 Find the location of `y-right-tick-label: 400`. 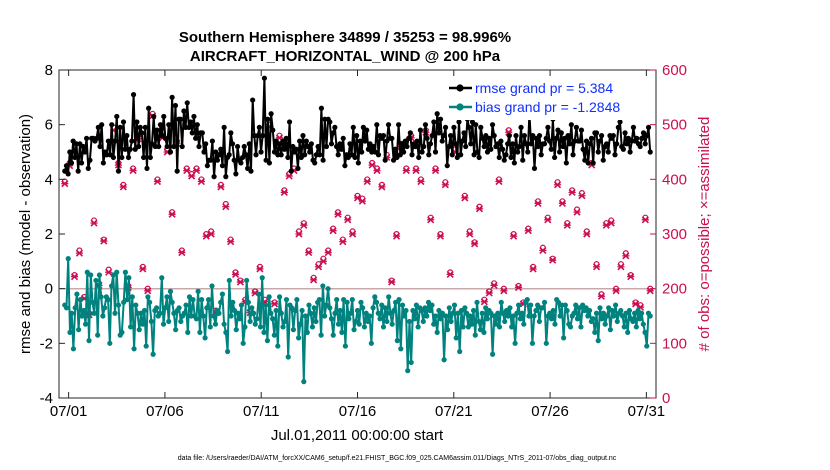

y-right-tick-label: 400 is located at coordinates (674, 179).